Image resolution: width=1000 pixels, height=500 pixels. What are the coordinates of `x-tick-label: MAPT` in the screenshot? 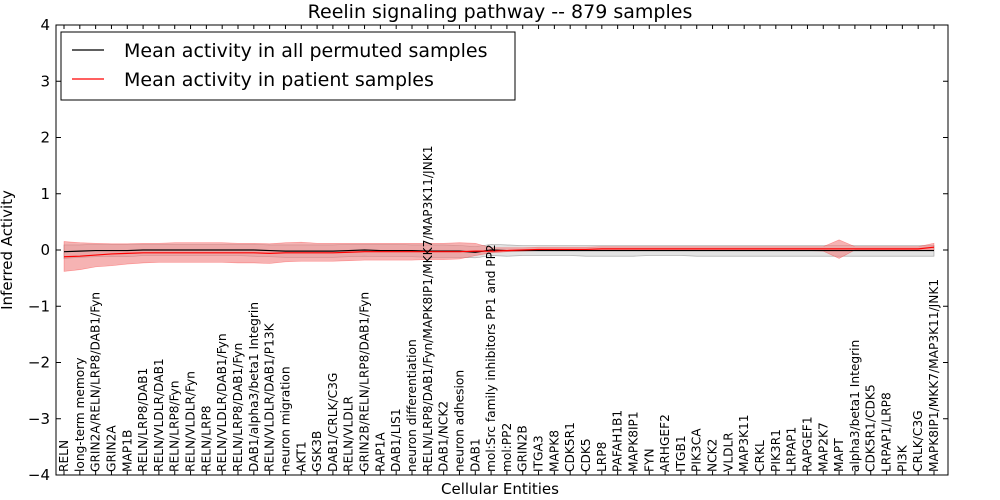 It's located at (839, 455).